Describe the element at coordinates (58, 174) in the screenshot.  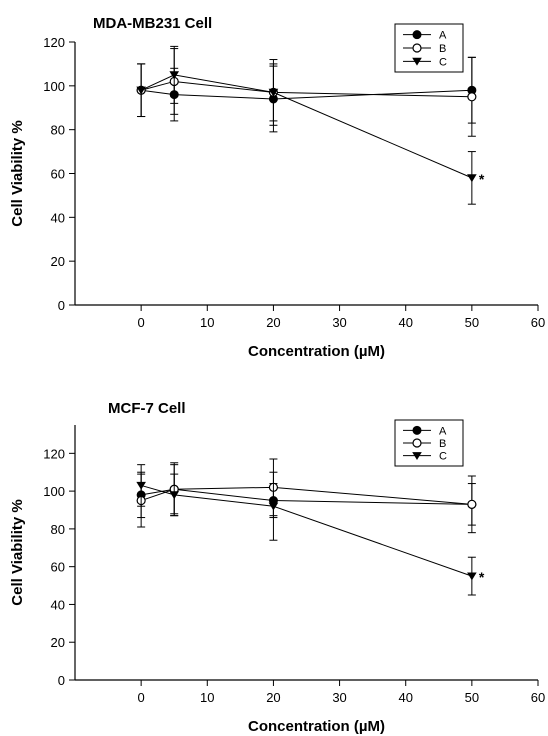
I see `chart-1-y-tick-label: 60` at that location.